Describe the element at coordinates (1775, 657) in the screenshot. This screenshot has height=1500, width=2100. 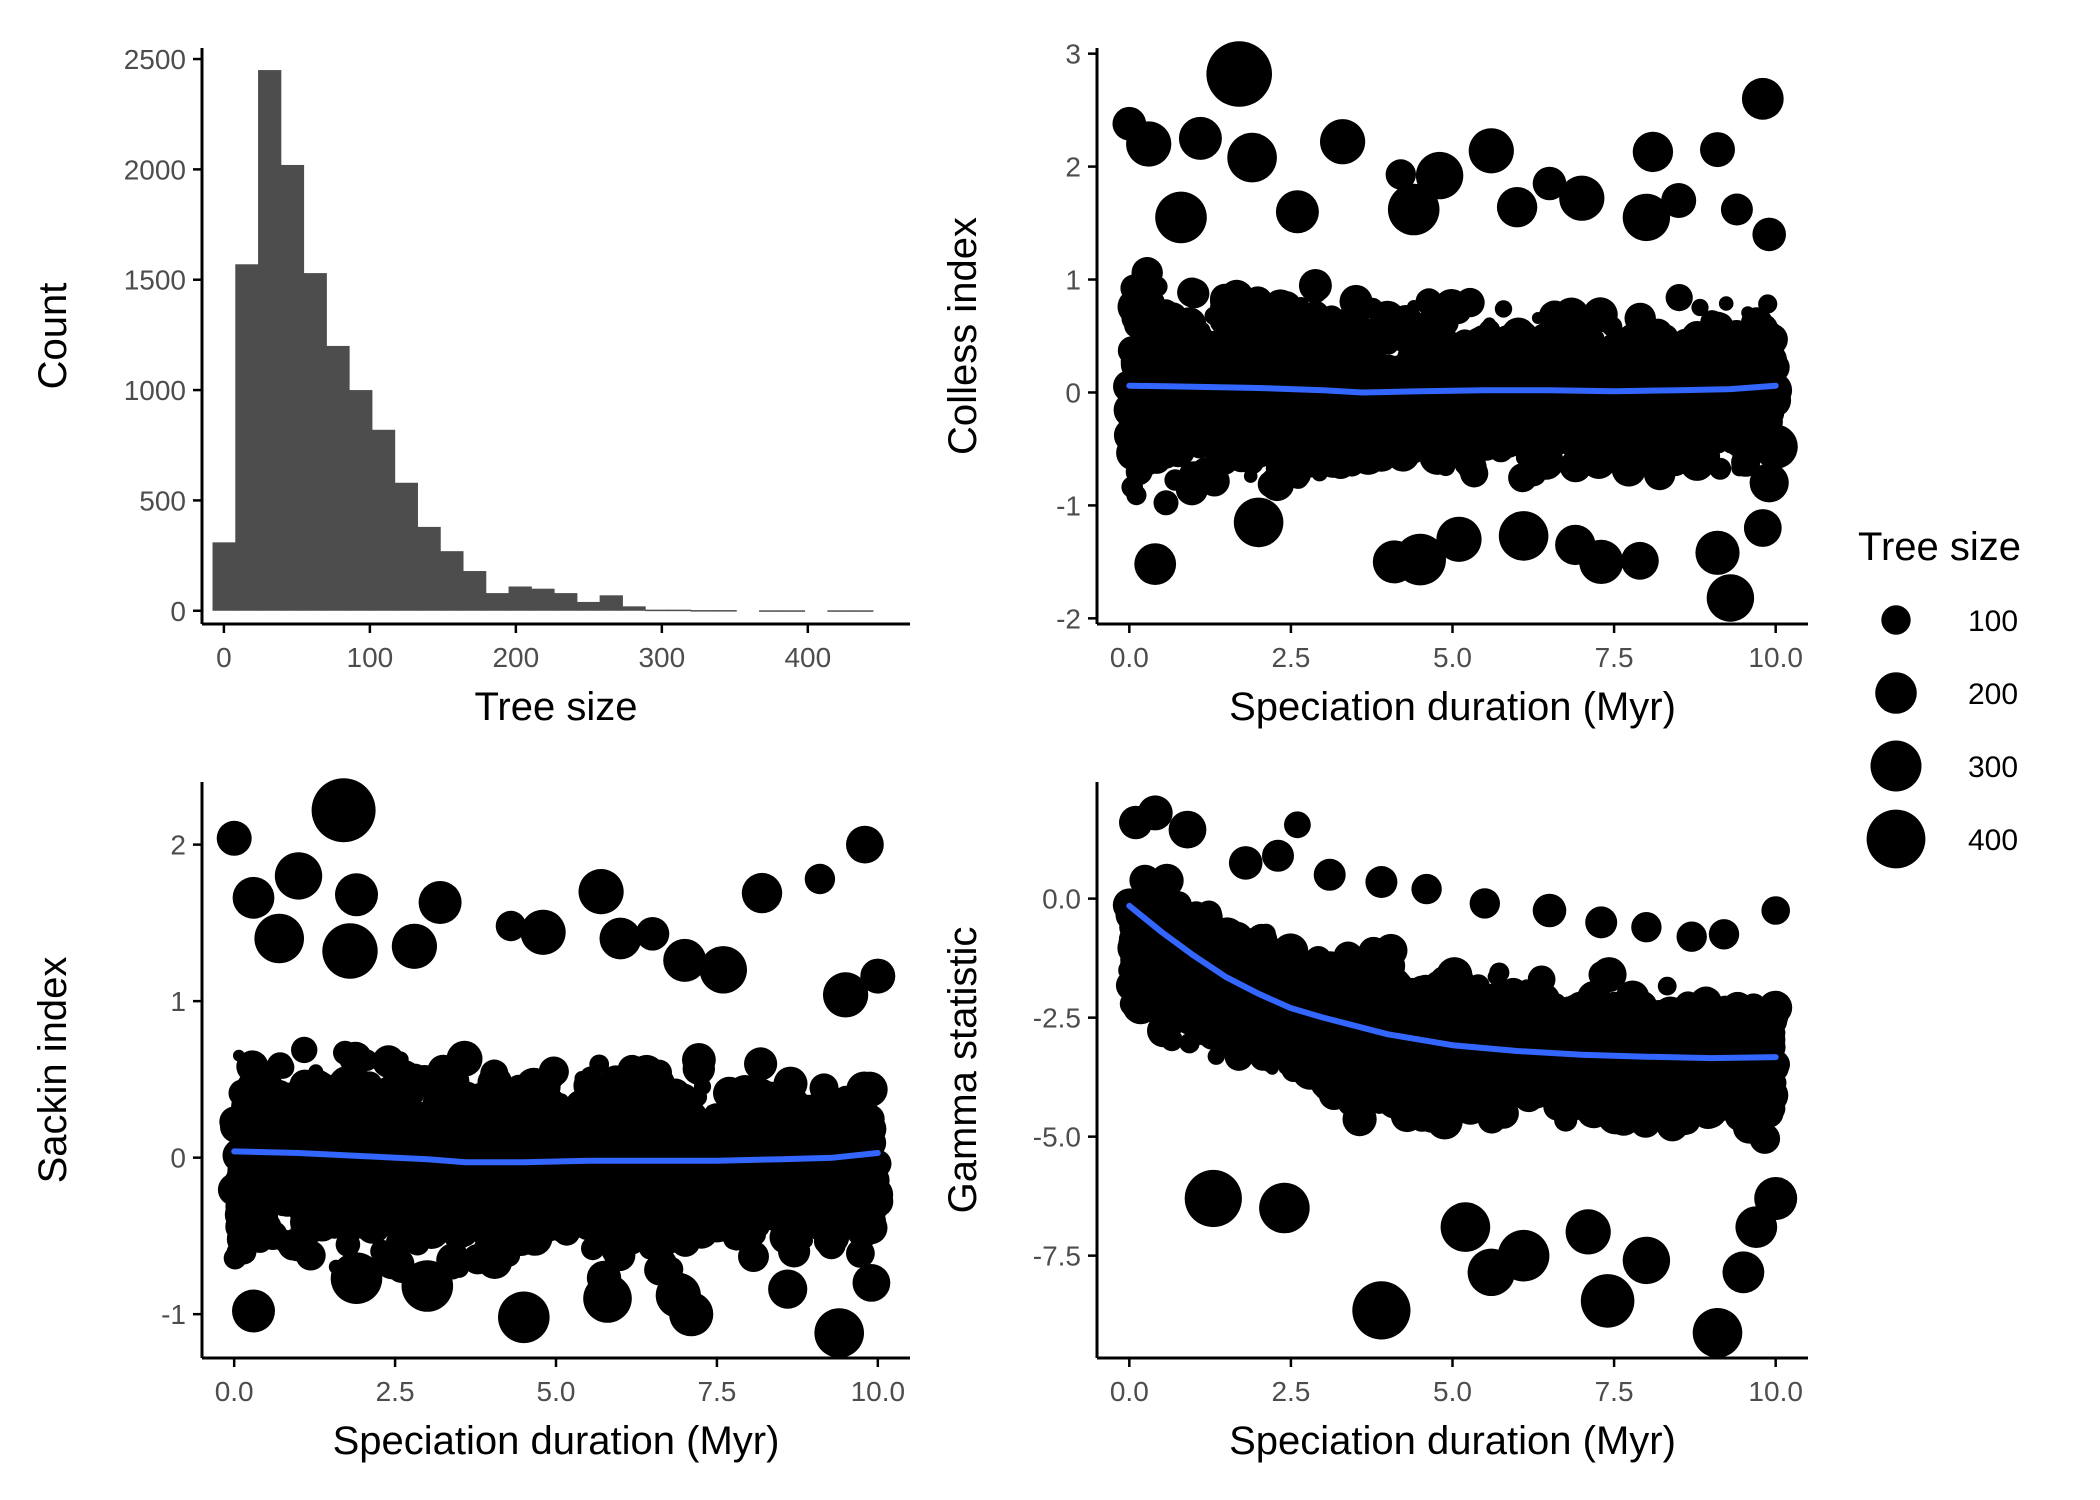
I see `x-tick-label: 10.0` at that location.